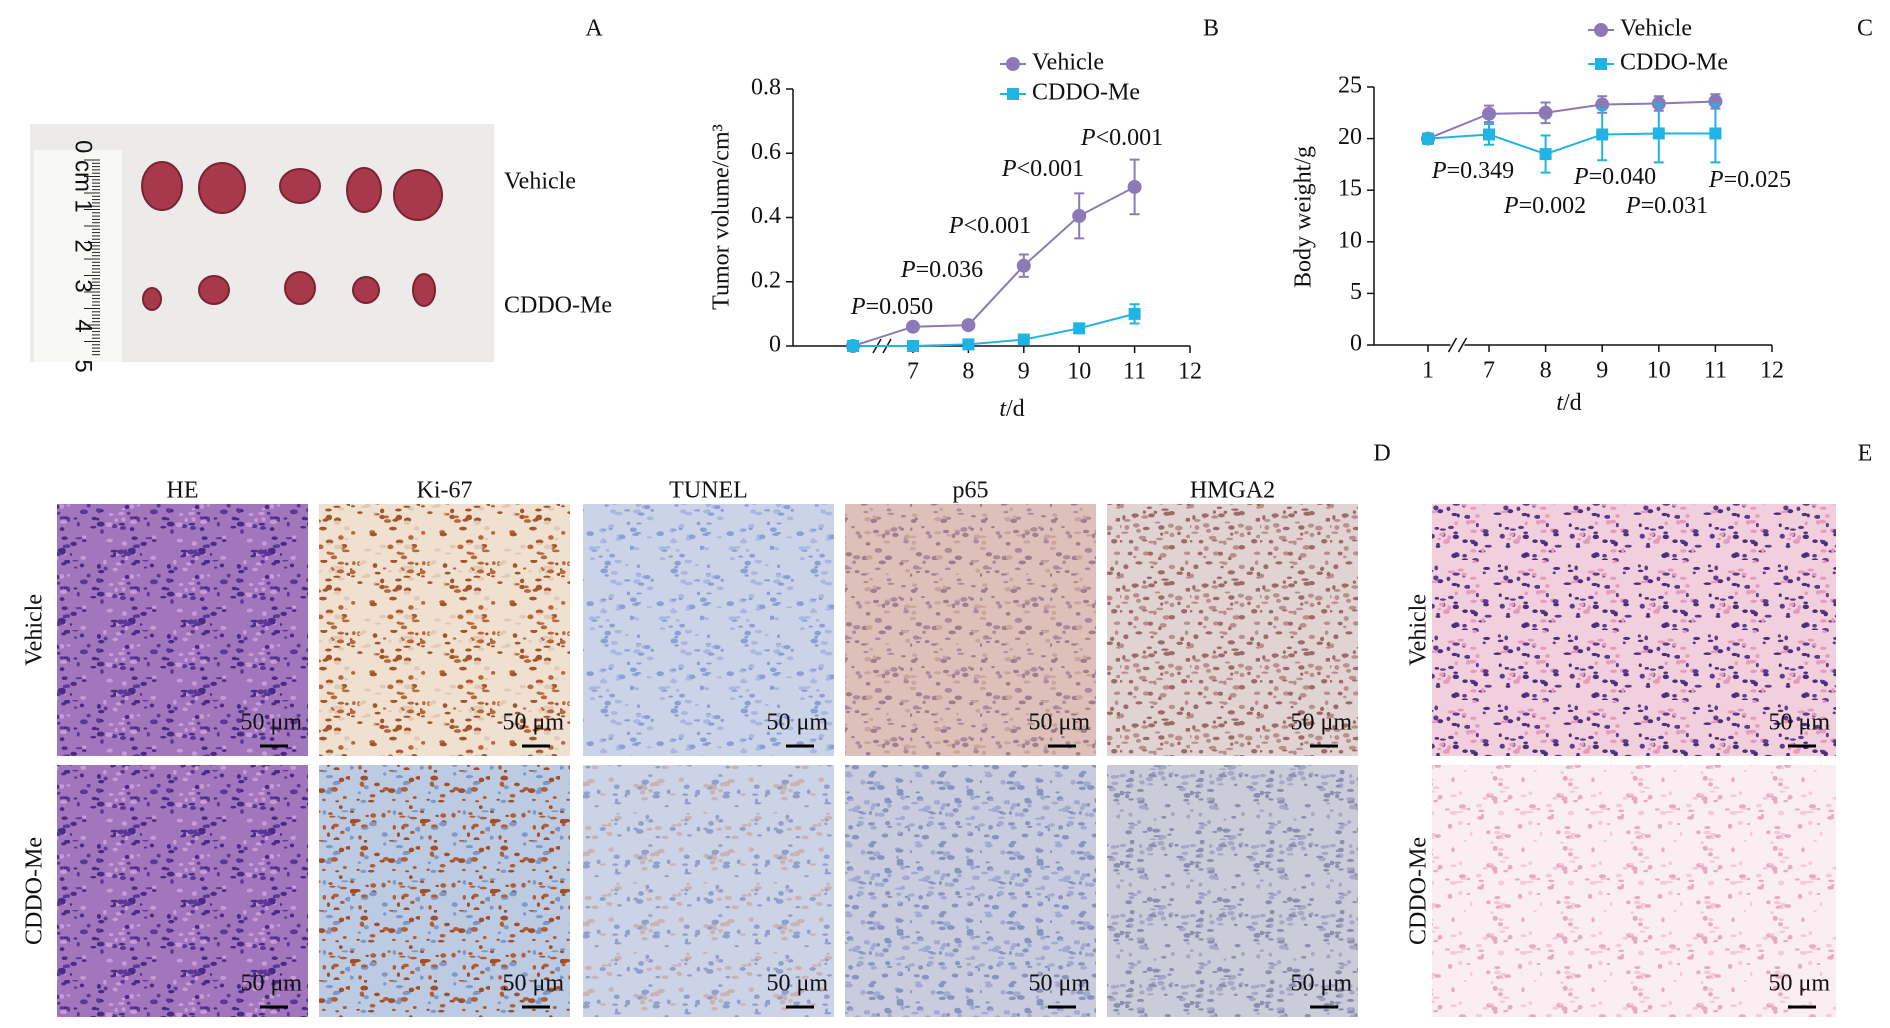 The height and width of the screenshot is (1028, 1890). I want to click on p-value: P=0.025, so click(1749, 180).